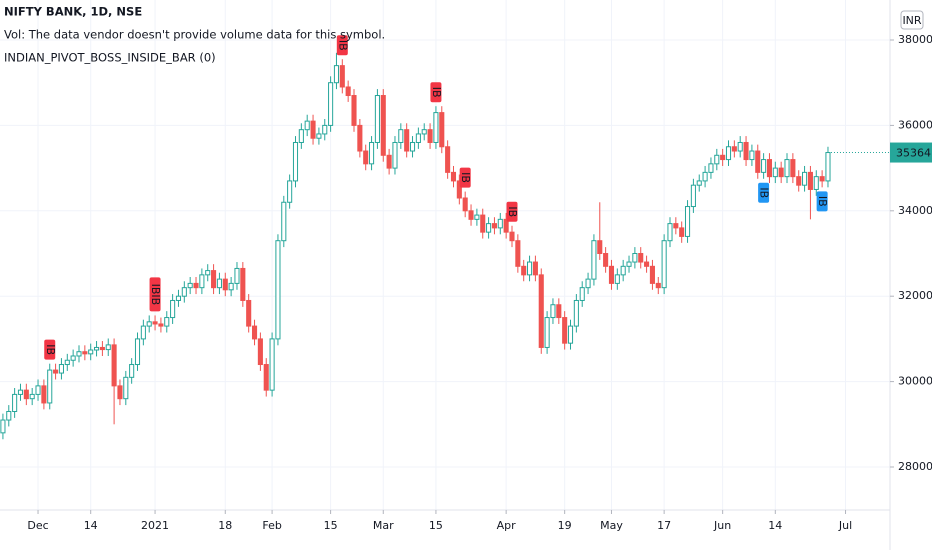 The image size is (932, 550). What do you see at coordinates (915, 124) in the screenshot?
I see `y-tick-label: 36000.00` at bounding box center [915, 124].